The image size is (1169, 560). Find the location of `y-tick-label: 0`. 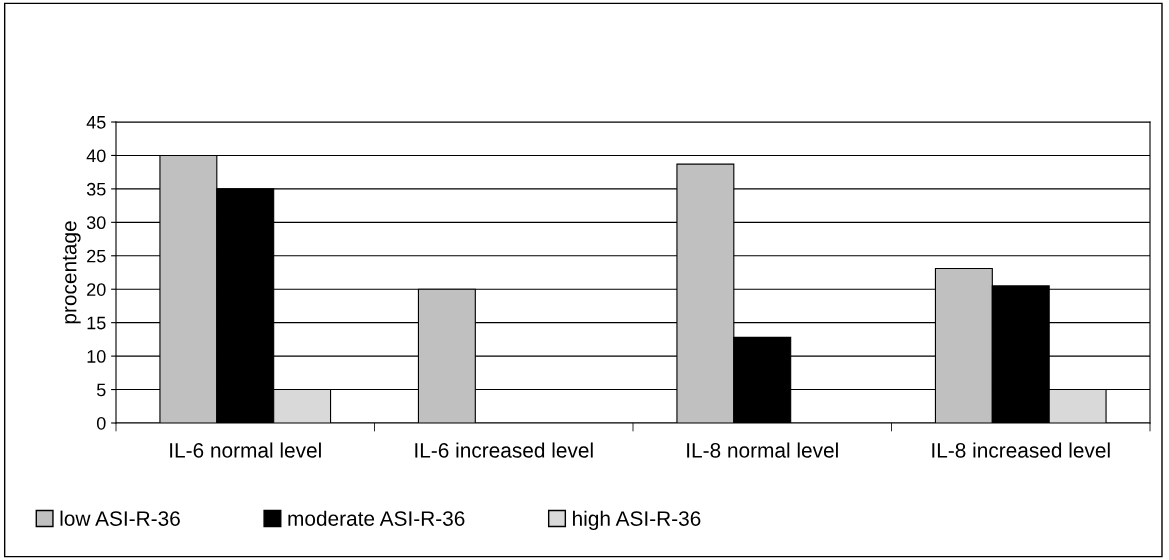

y-tick-label: 0 is located at coordinates (101, 423).